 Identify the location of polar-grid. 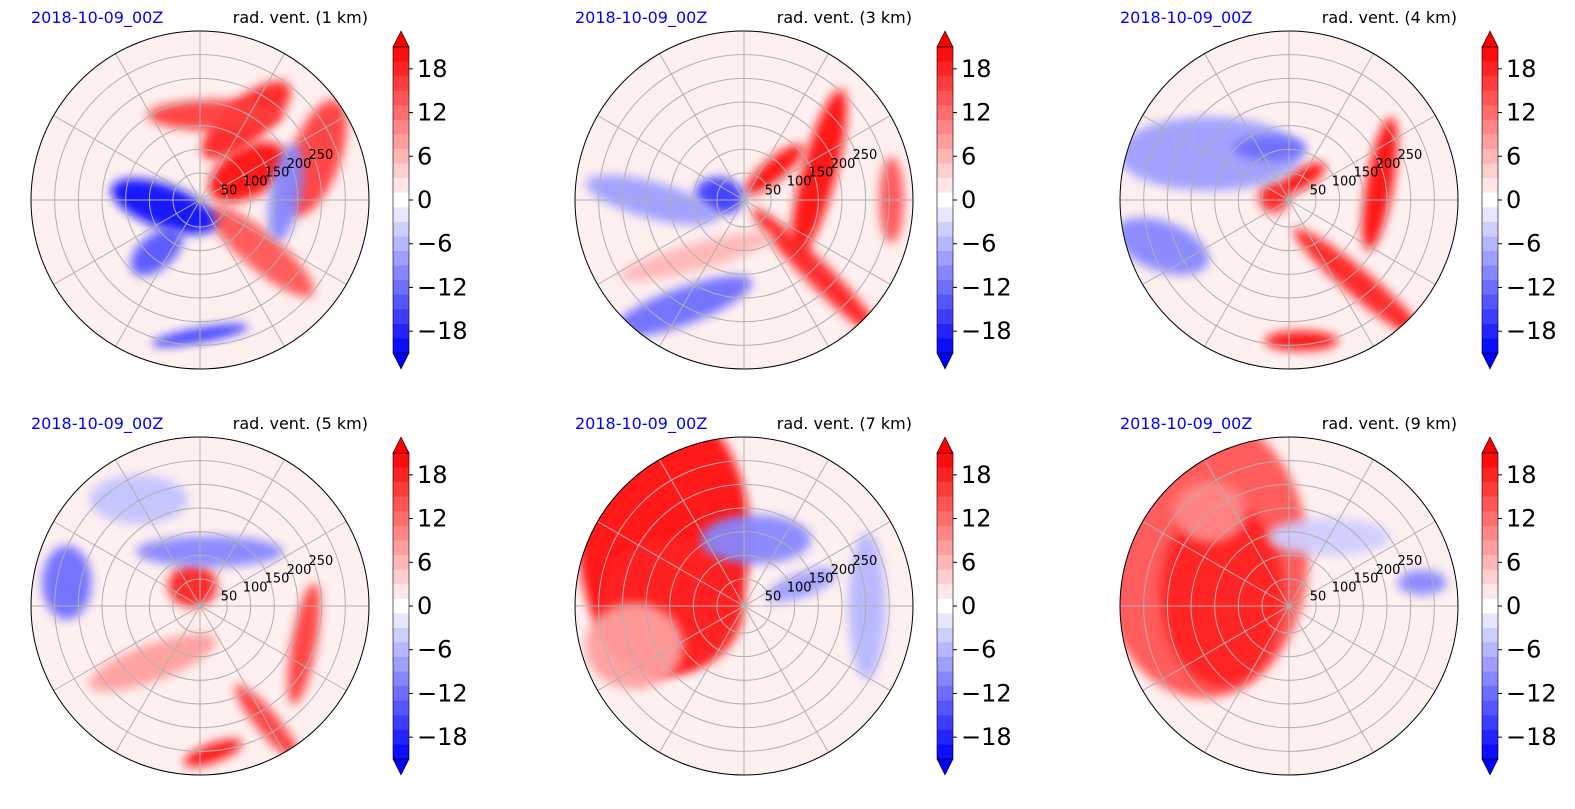
(744, 606).